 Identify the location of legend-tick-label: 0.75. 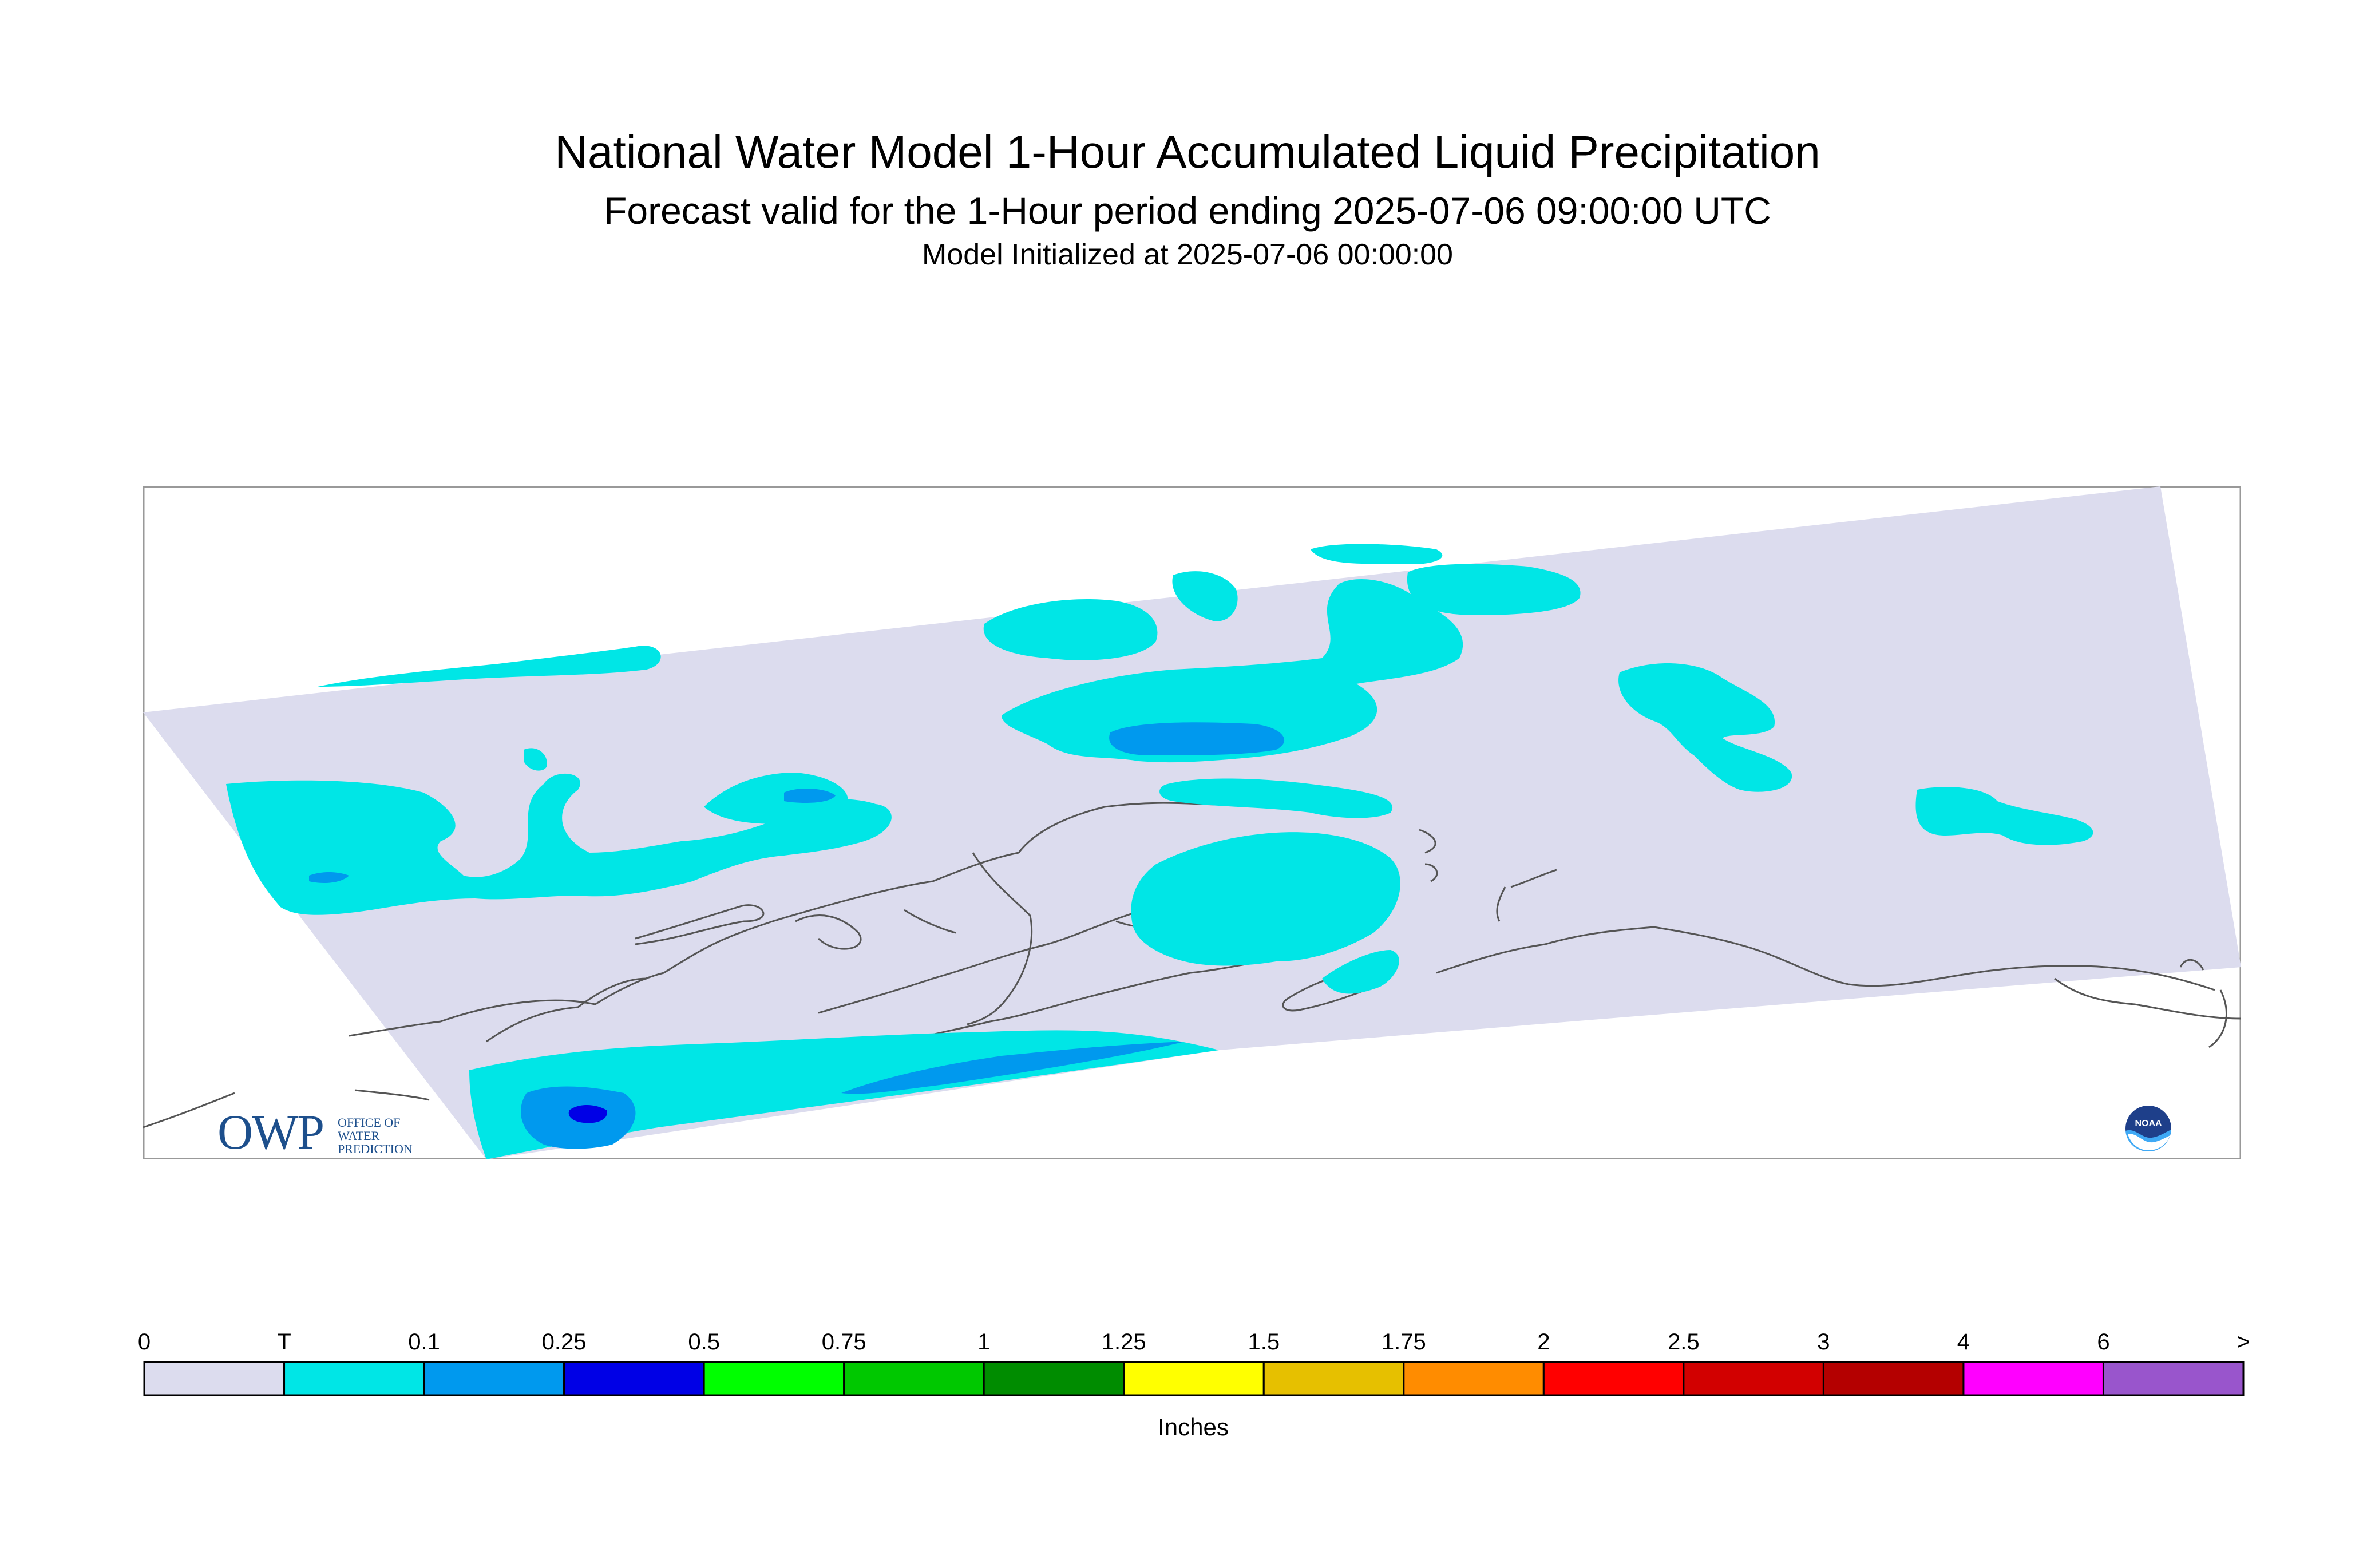
(844, 1342).